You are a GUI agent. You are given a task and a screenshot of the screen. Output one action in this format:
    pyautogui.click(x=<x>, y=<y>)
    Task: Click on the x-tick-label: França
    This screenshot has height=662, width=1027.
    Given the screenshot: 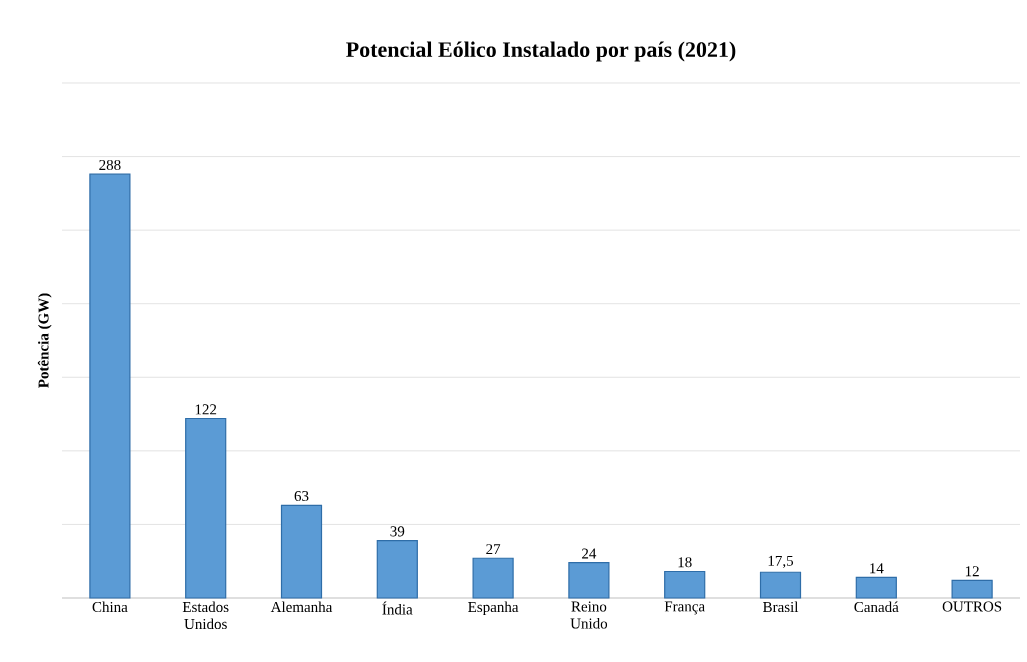 What is the action you would take?
    pyautogui.click(x=684, y=608)
    